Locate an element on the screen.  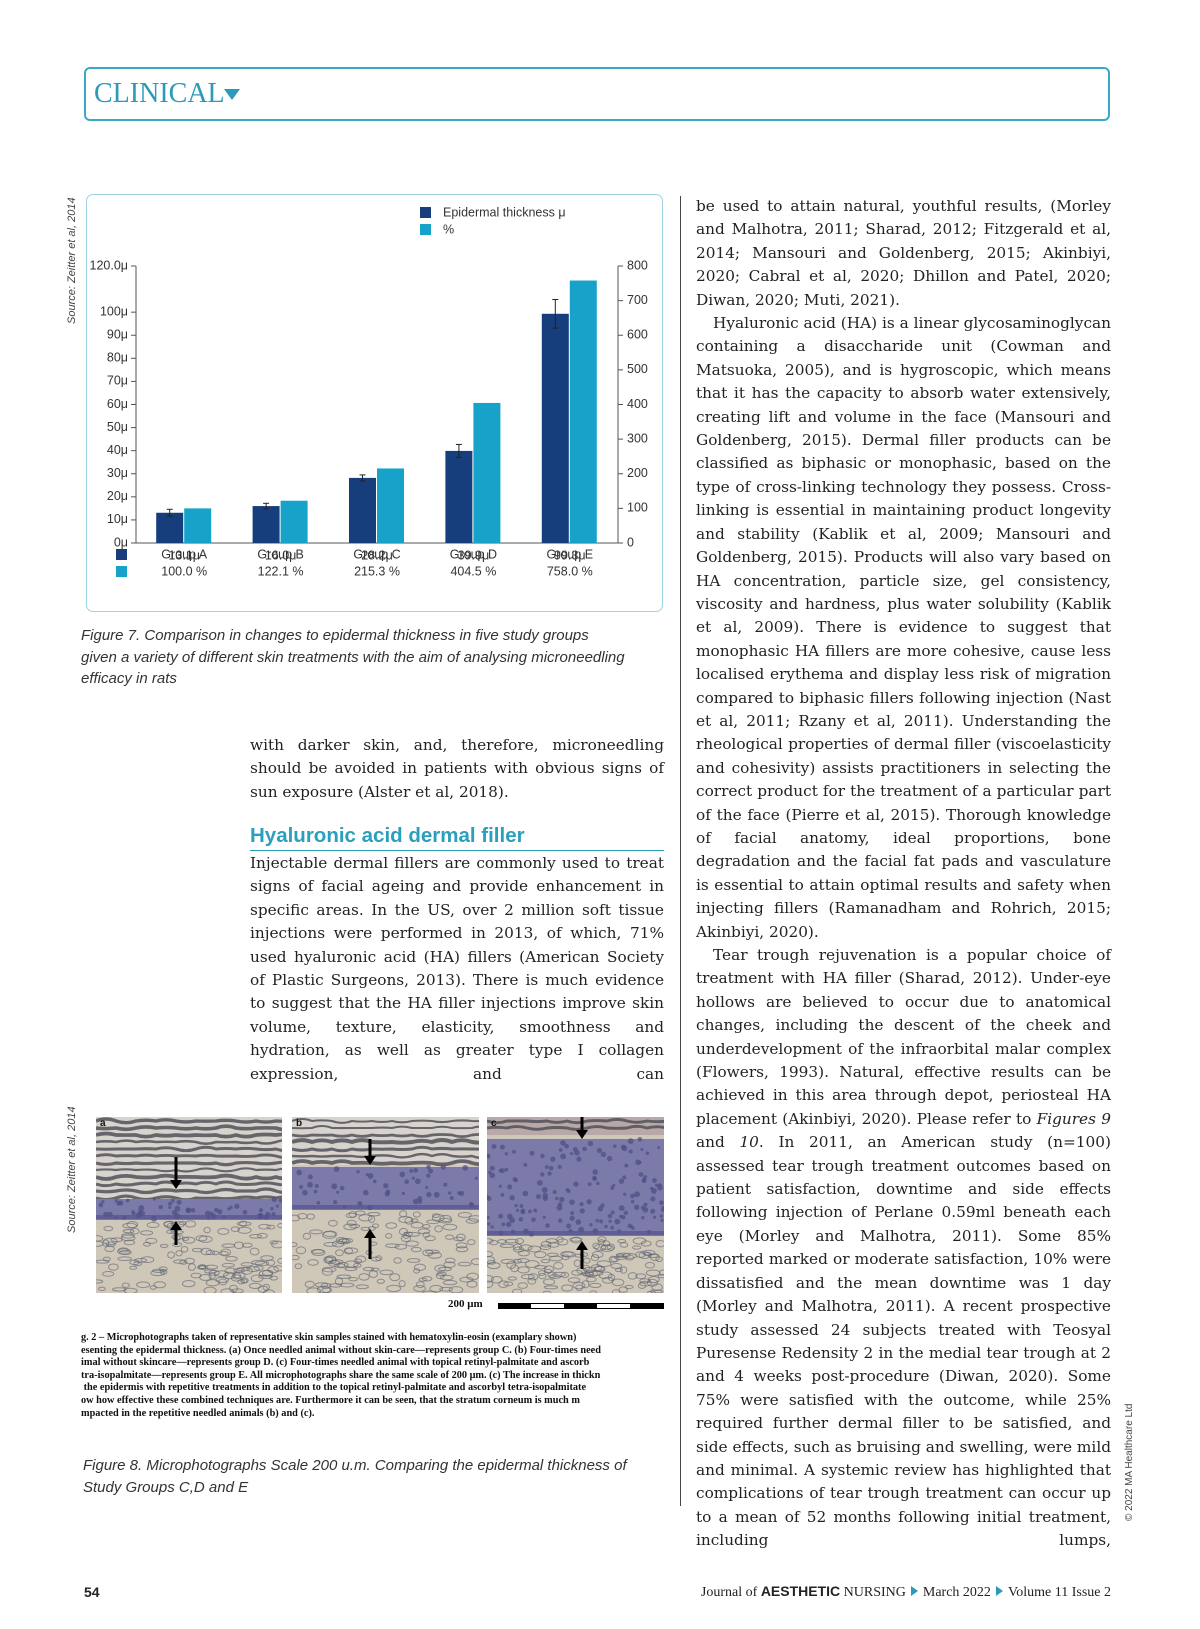
section-title: CLINICAL is located at coordinates (159, 93).